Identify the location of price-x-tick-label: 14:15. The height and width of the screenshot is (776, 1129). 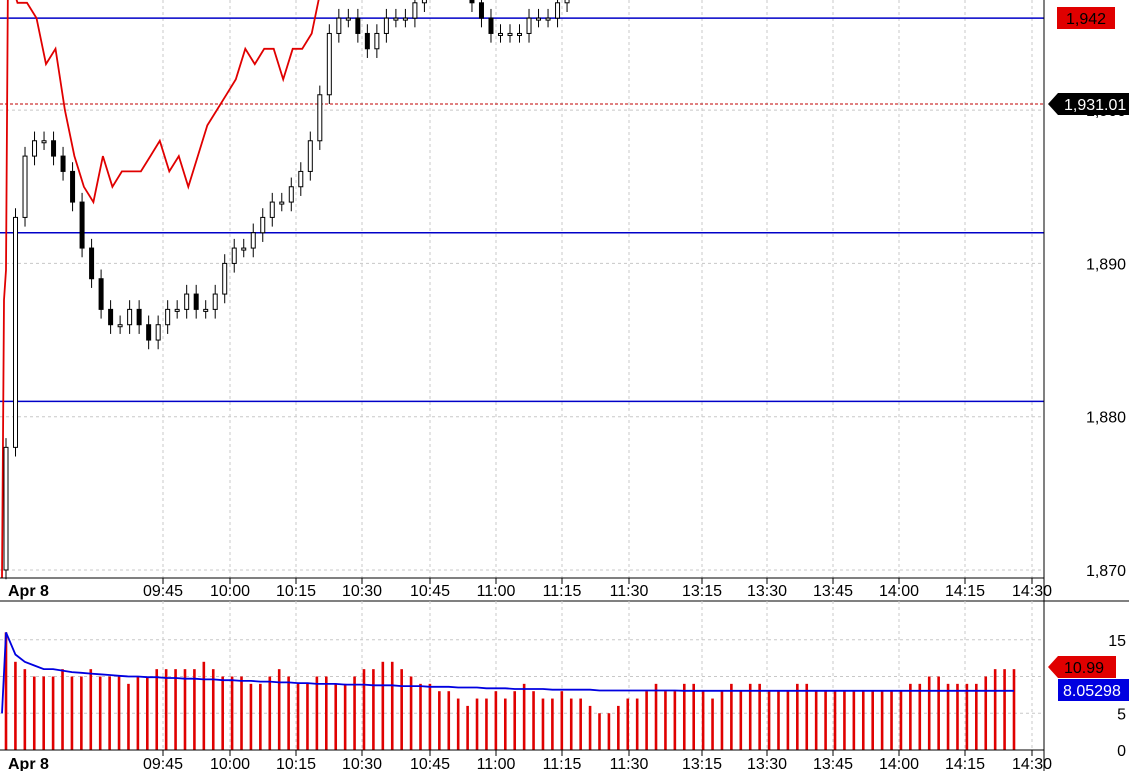
(965, 591).